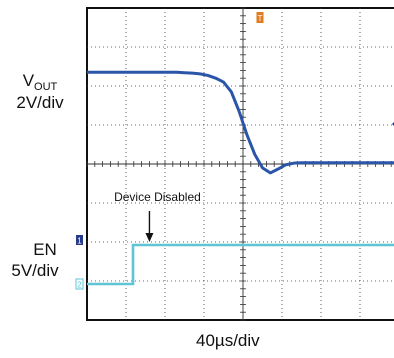  What do you see at coordinates (45, 249) in the screenshot?
I see `en-channel-label: EN` at bounding box center [45, 249].